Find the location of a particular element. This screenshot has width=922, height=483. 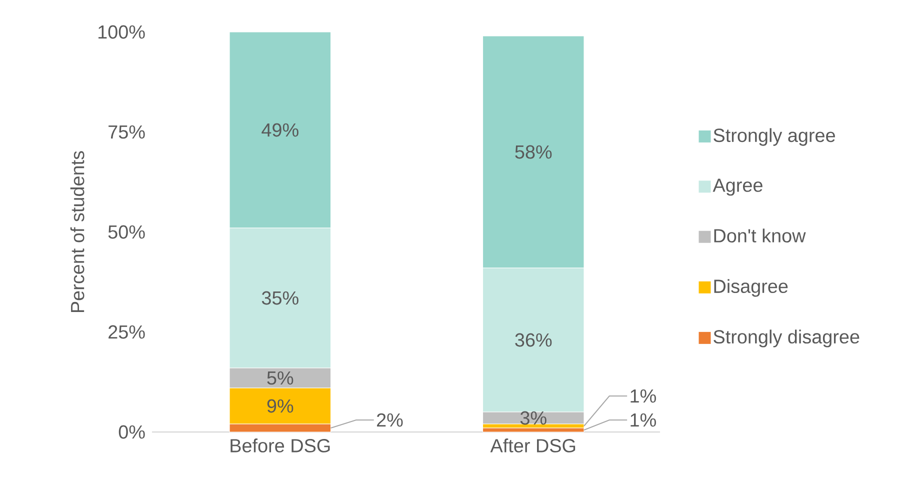

y-tick-label: 25% is located at coordinates (126, 332).